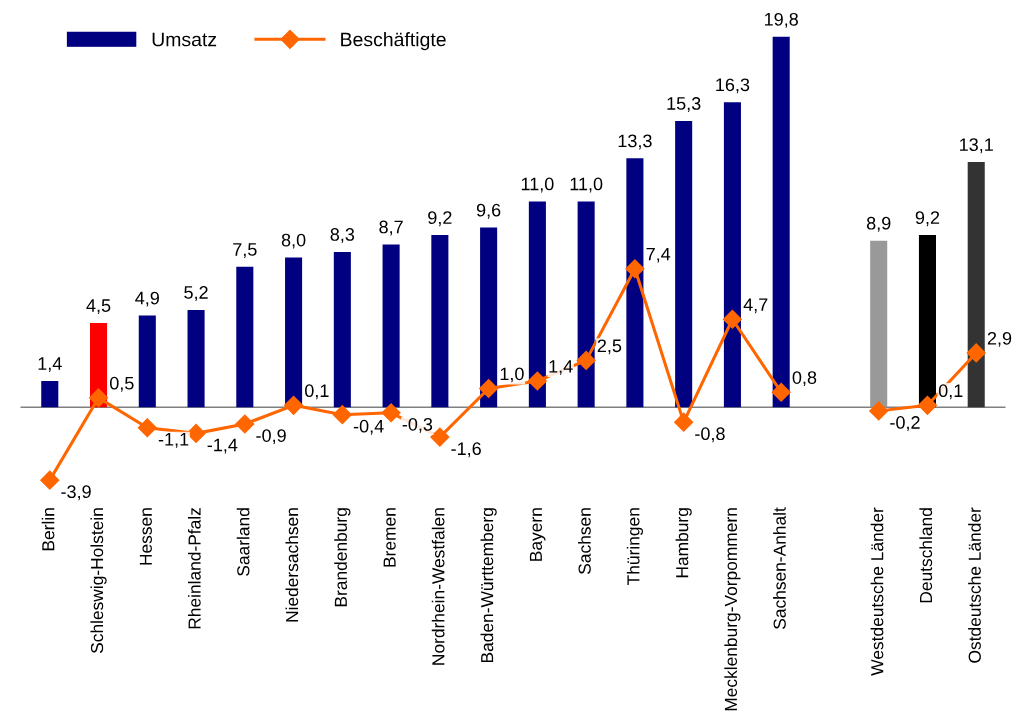  I want to click on x-tick-label: Bremen, so click(389, 537).